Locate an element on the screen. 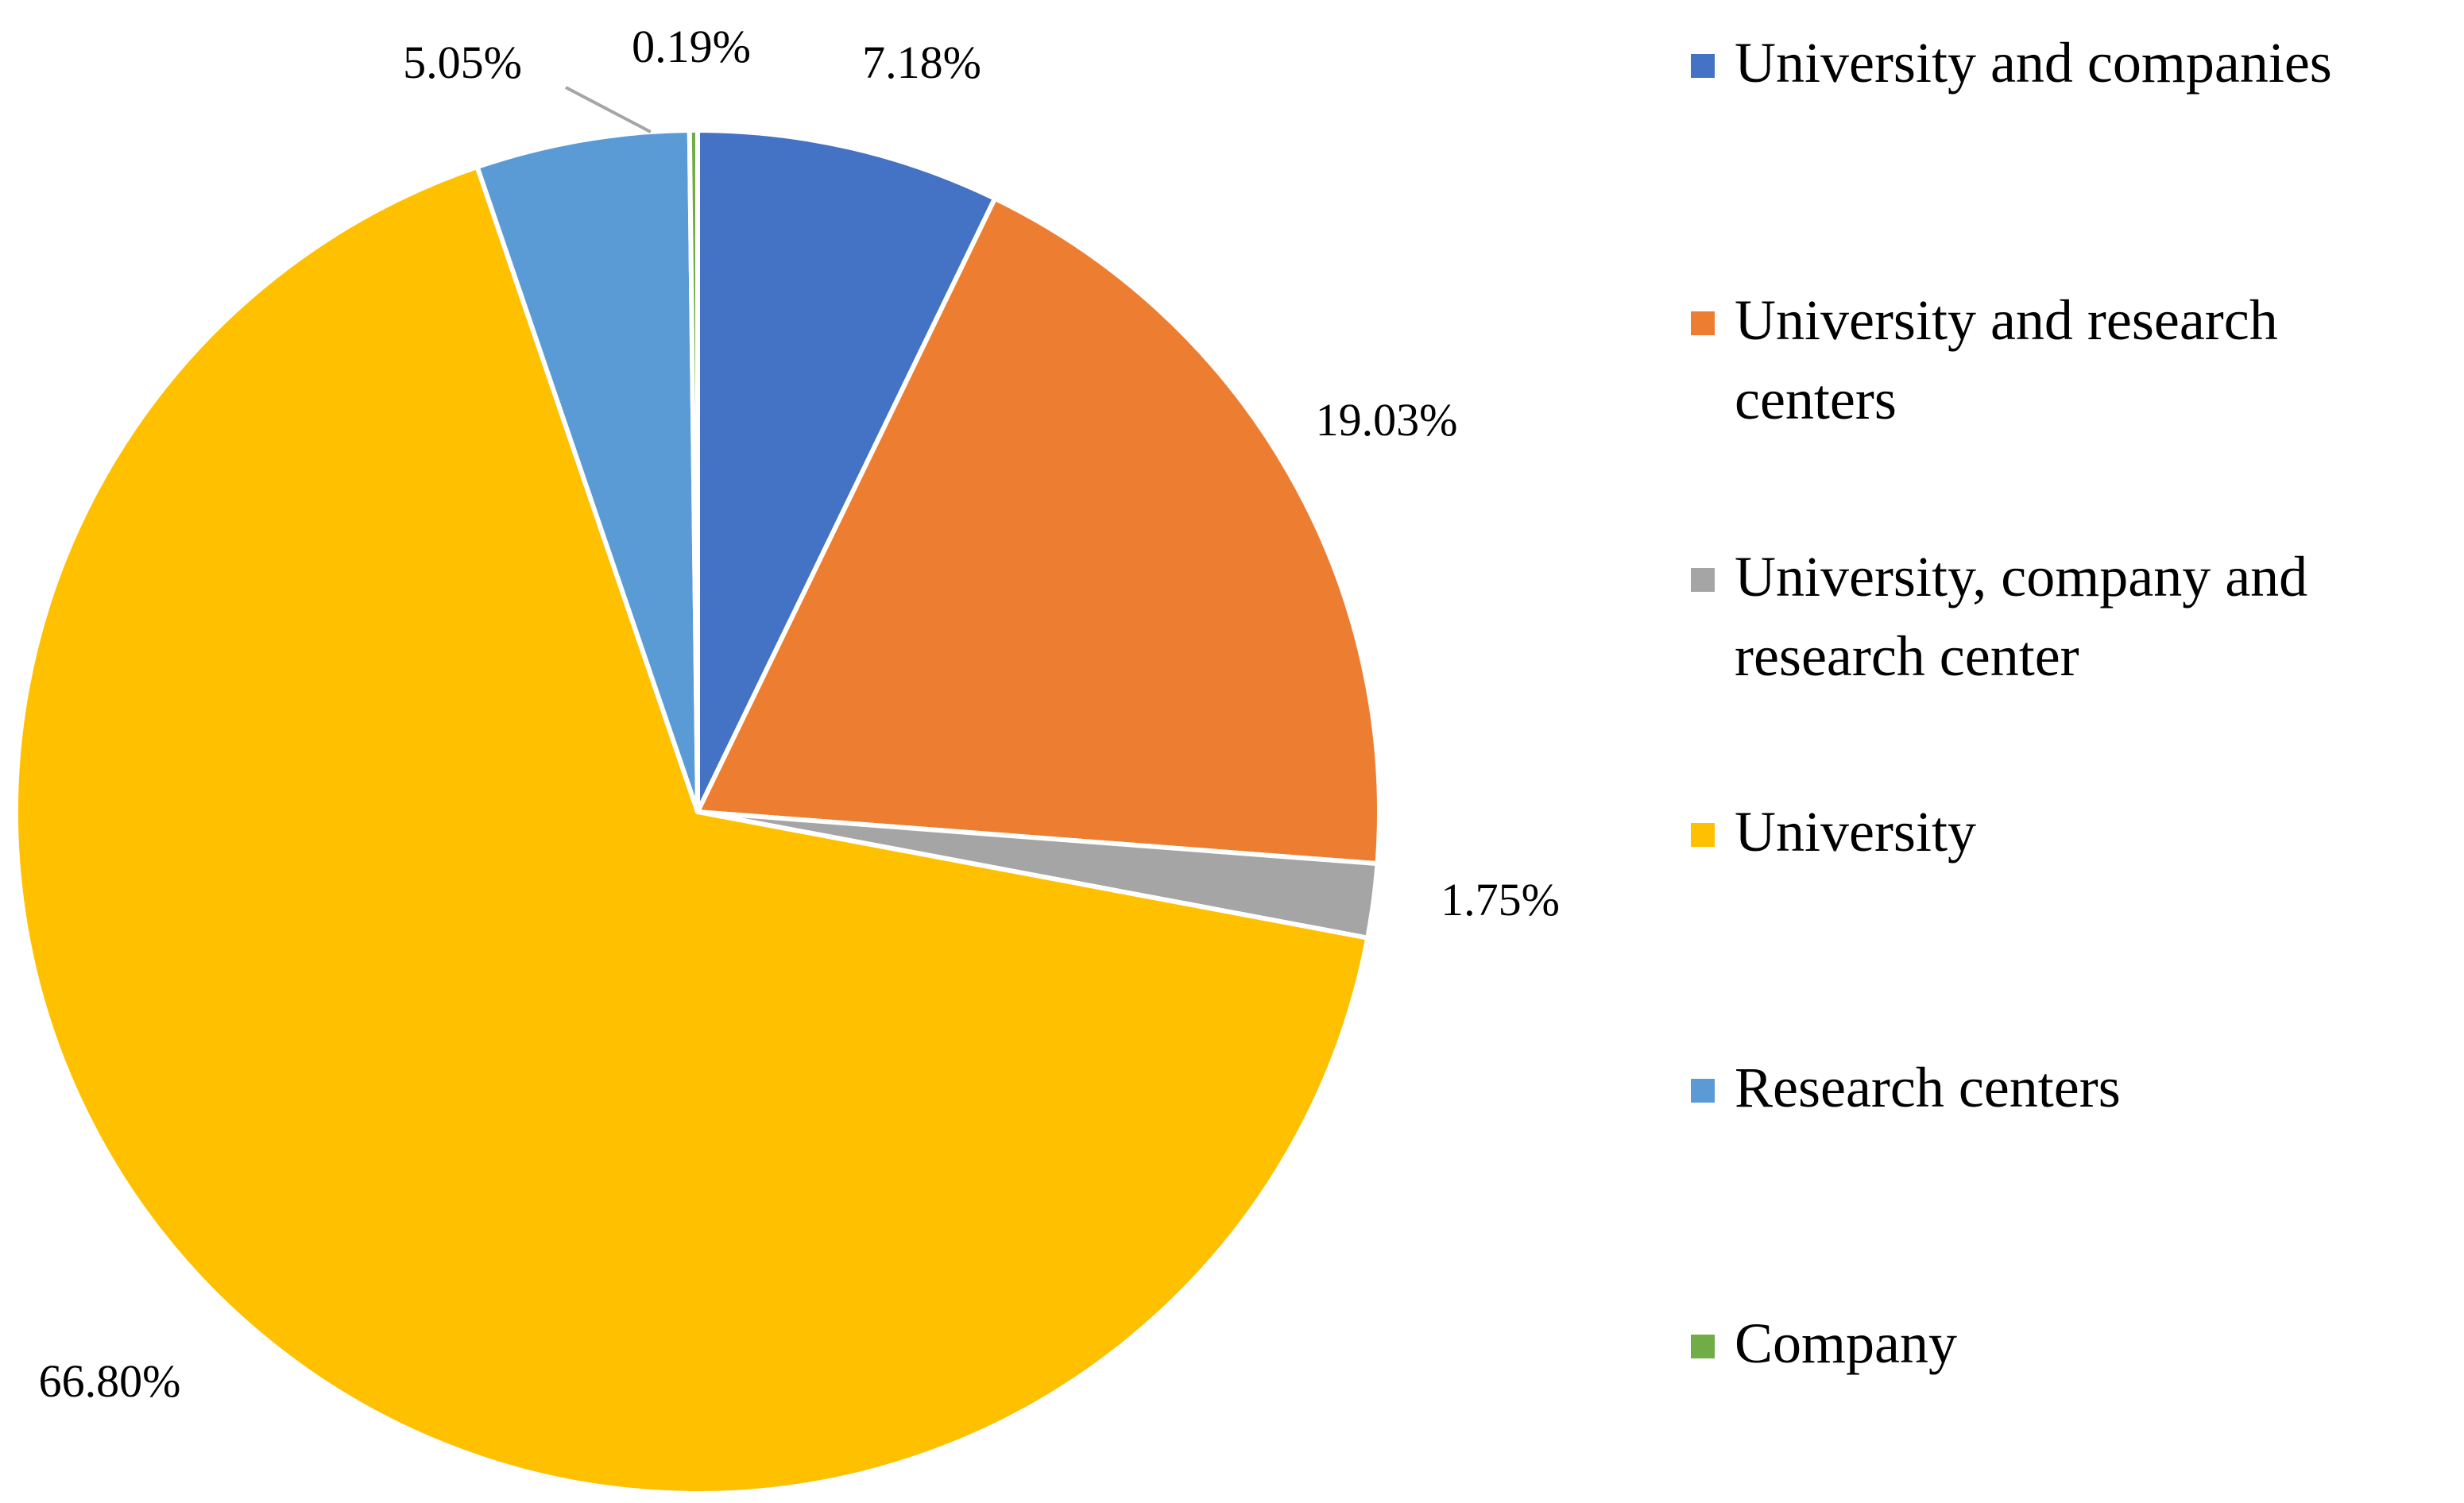 The image size is (2464, 1503). pie-slice-company is located at coordinates (693, 470).